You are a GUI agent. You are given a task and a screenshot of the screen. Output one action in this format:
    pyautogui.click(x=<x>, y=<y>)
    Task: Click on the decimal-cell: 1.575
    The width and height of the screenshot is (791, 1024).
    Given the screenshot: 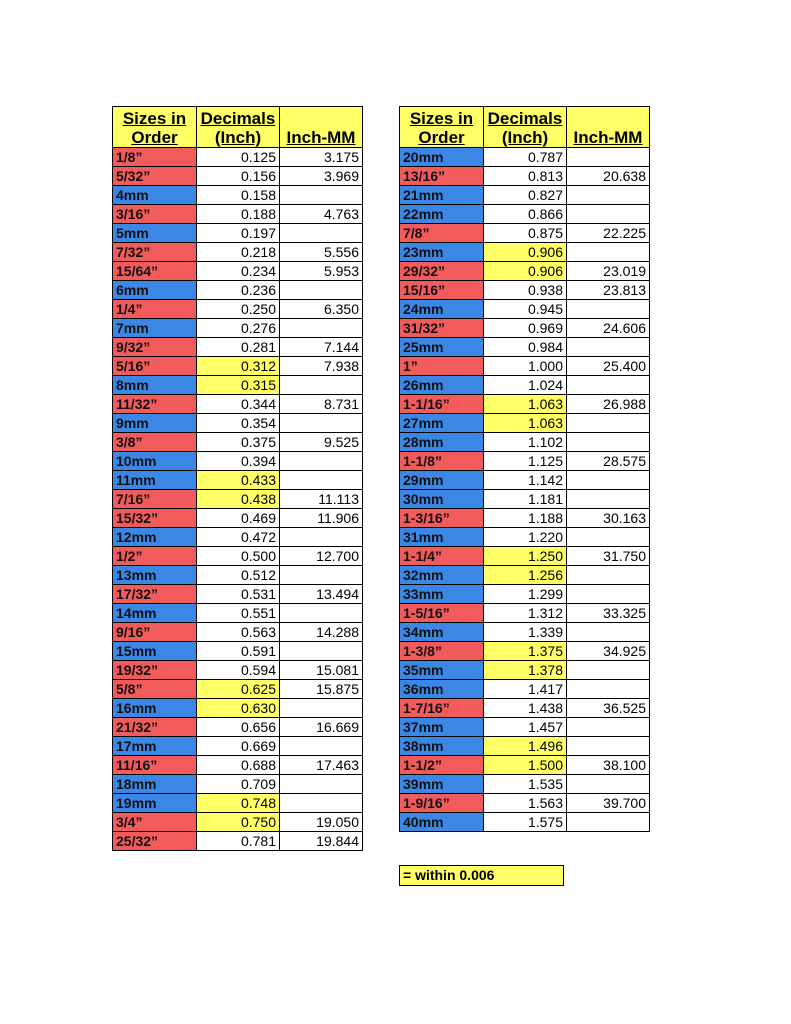 What is the action you would take?
    pyautogui.click(x=525, y=822)
    